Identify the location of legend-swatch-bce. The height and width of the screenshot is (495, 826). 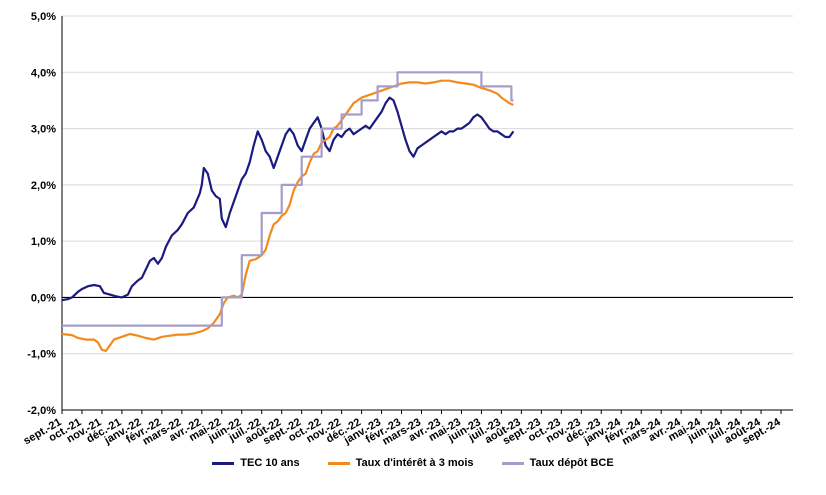
(512, 463).